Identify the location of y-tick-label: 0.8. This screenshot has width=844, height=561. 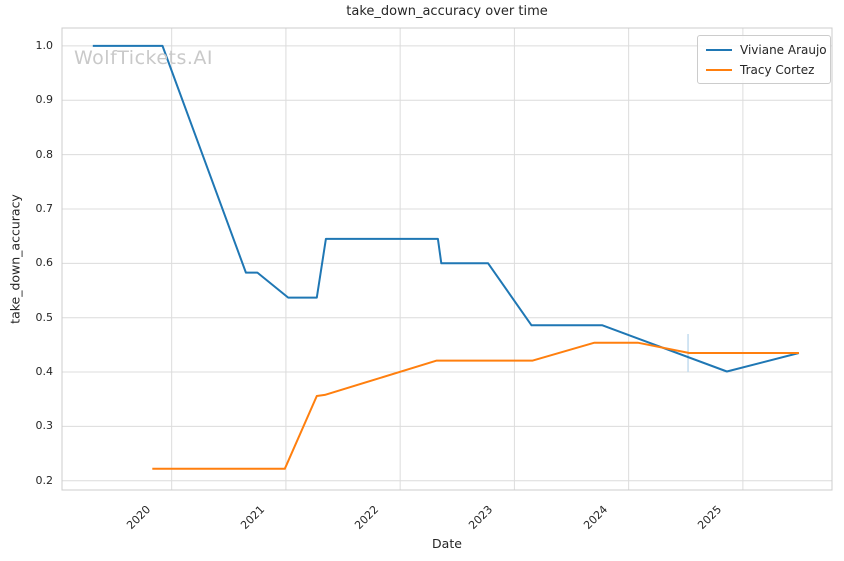
(44, 154).